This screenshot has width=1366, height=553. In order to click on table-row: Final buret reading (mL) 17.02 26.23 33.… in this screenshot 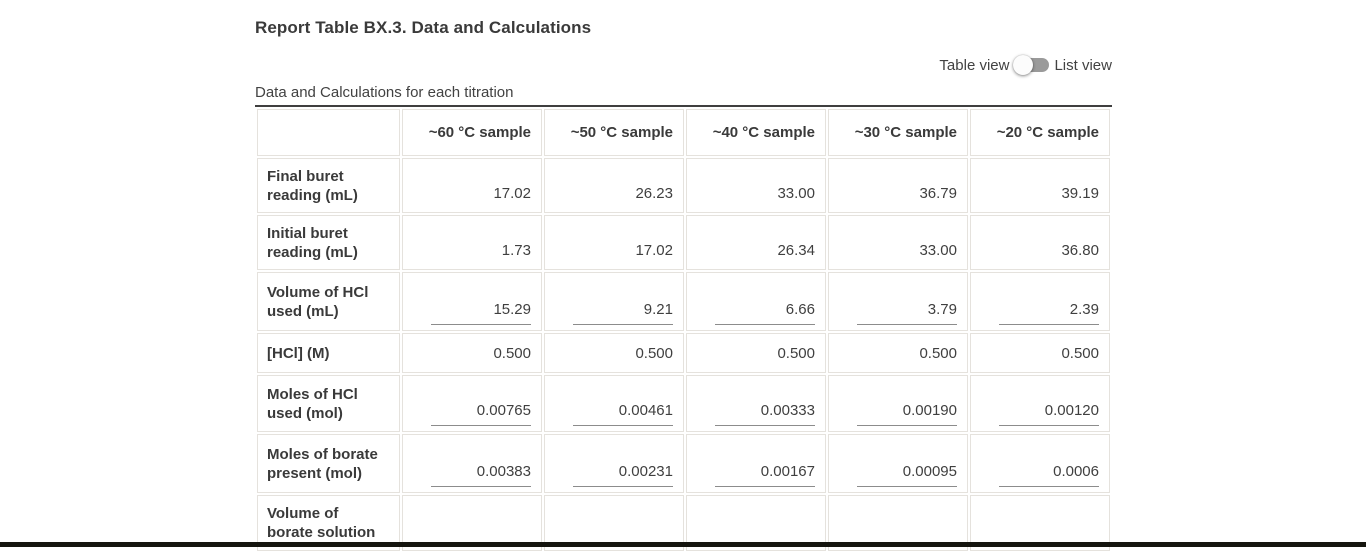, I will do `click(683, 185)`.